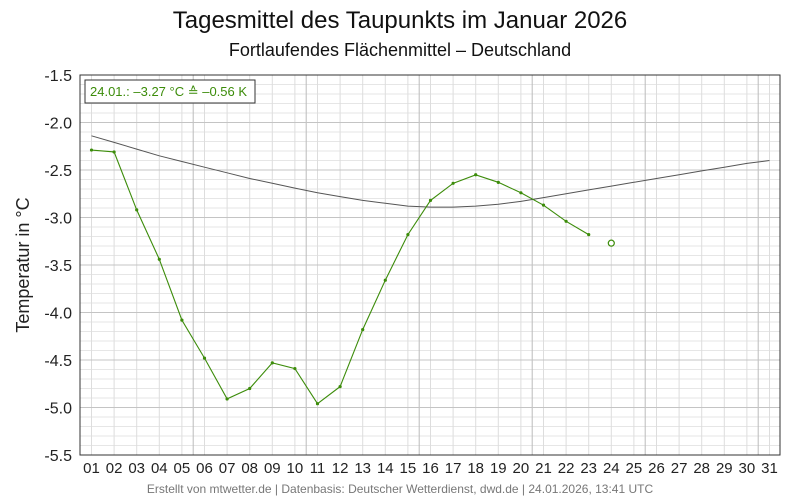  Describe the element at coordinates (340, 468) in the screenshot. I see `x-tick-label: 12` at that location.